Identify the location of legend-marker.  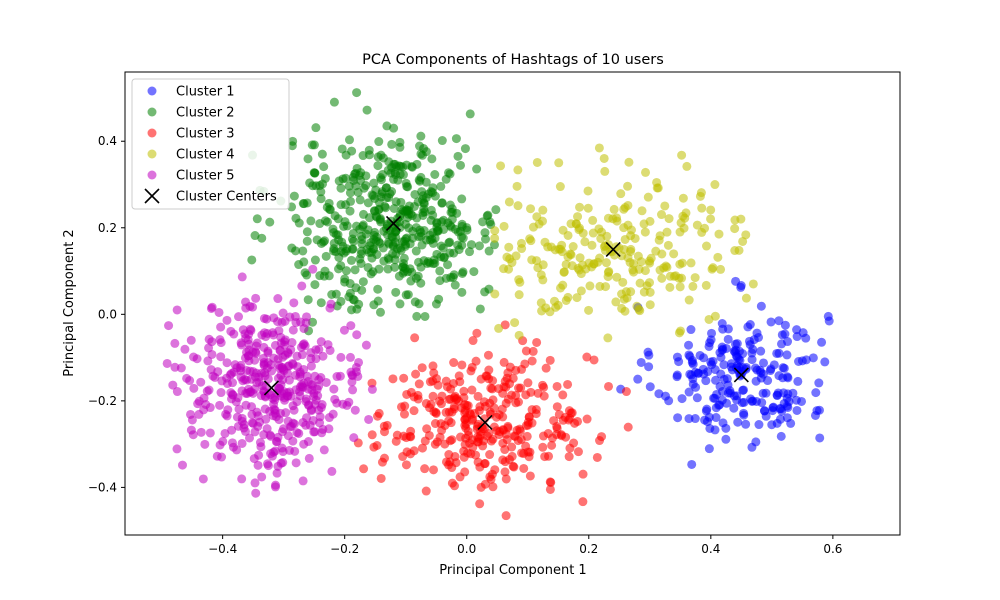
(152, 133).